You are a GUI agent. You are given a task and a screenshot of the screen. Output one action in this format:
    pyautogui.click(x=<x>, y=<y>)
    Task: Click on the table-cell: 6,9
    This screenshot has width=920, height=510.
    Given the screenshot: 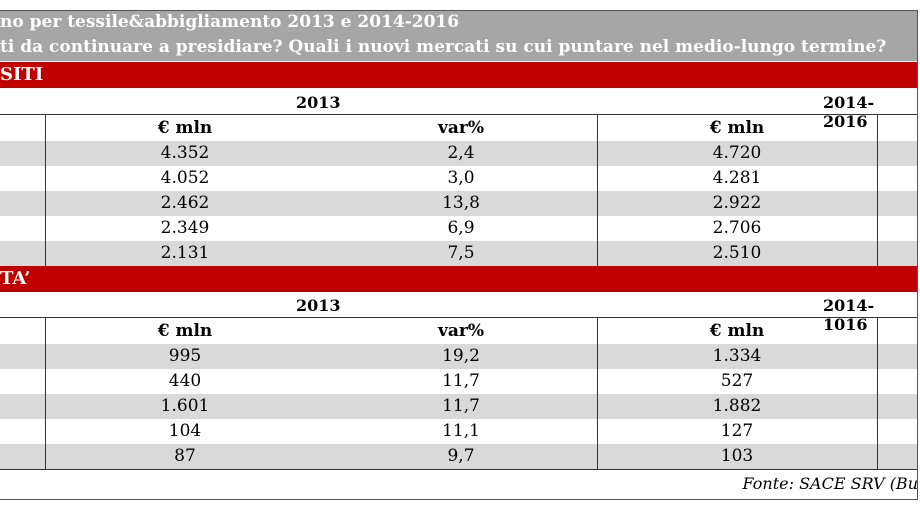 What is the action you would take?
    pyautogui.click(x=461, y=228)
    